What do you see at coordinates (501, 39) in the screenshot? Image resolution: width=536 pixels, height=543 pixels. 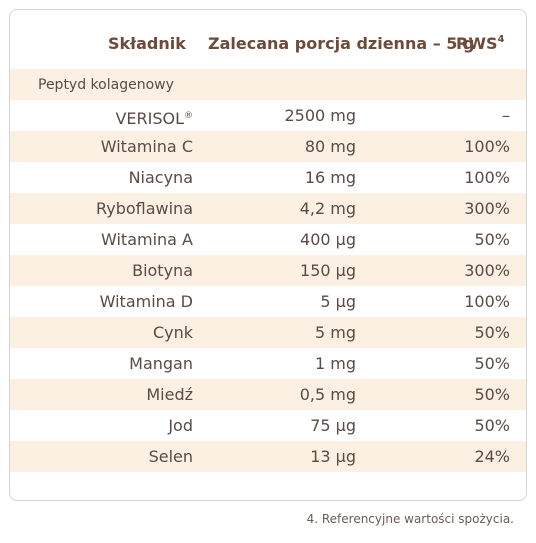 I see `header-rws-footnote-mark: 4` at bounding box center [501, 39].